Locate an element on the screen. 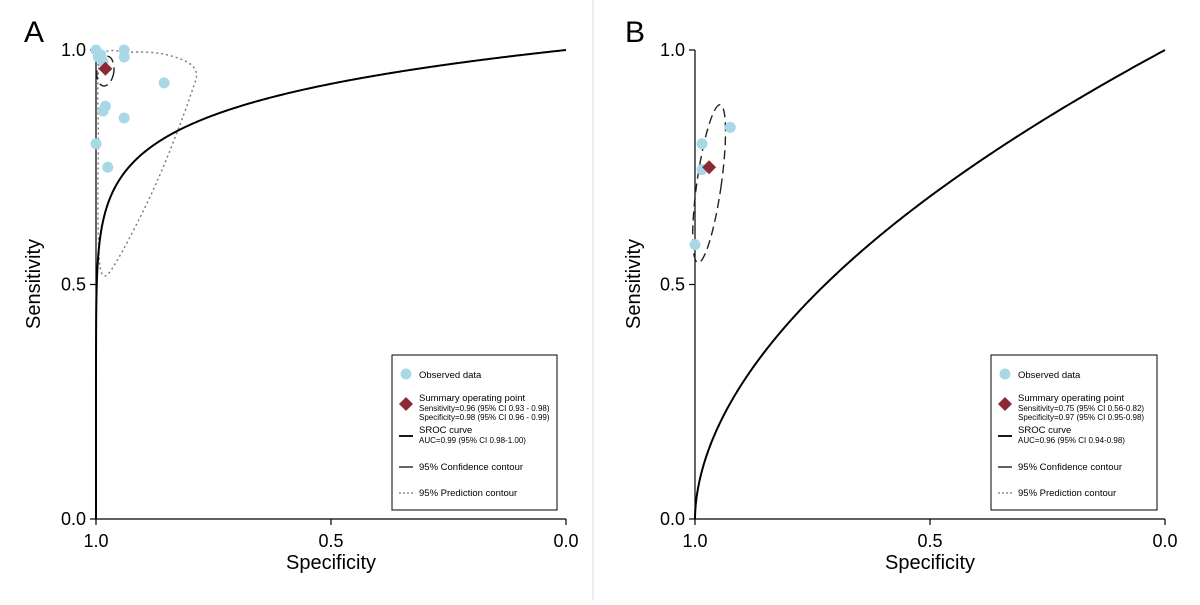 The image size is (1200, 605). legend-label-b: Observed data is located at coordinates (1049, 375).